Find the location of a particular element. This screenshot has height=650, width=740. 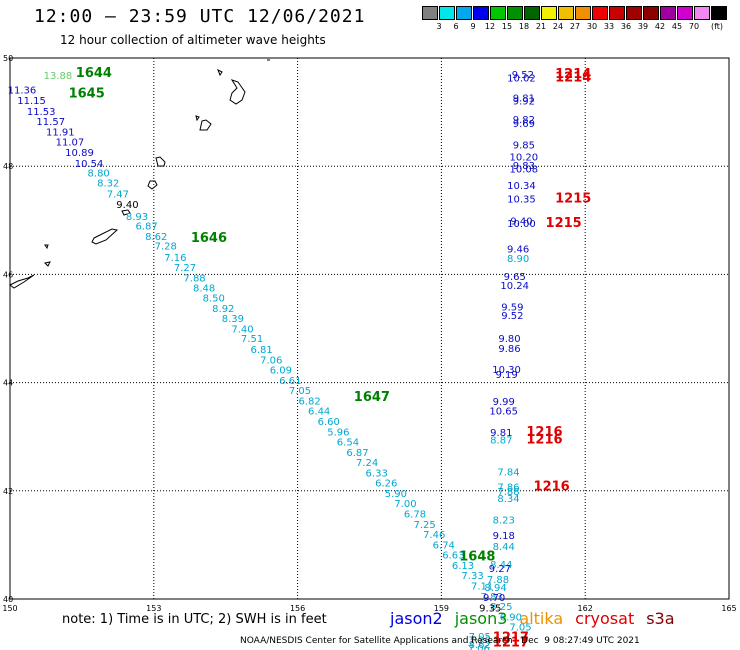

pass-time-label: 1645 is located at coordinates (87, 94).